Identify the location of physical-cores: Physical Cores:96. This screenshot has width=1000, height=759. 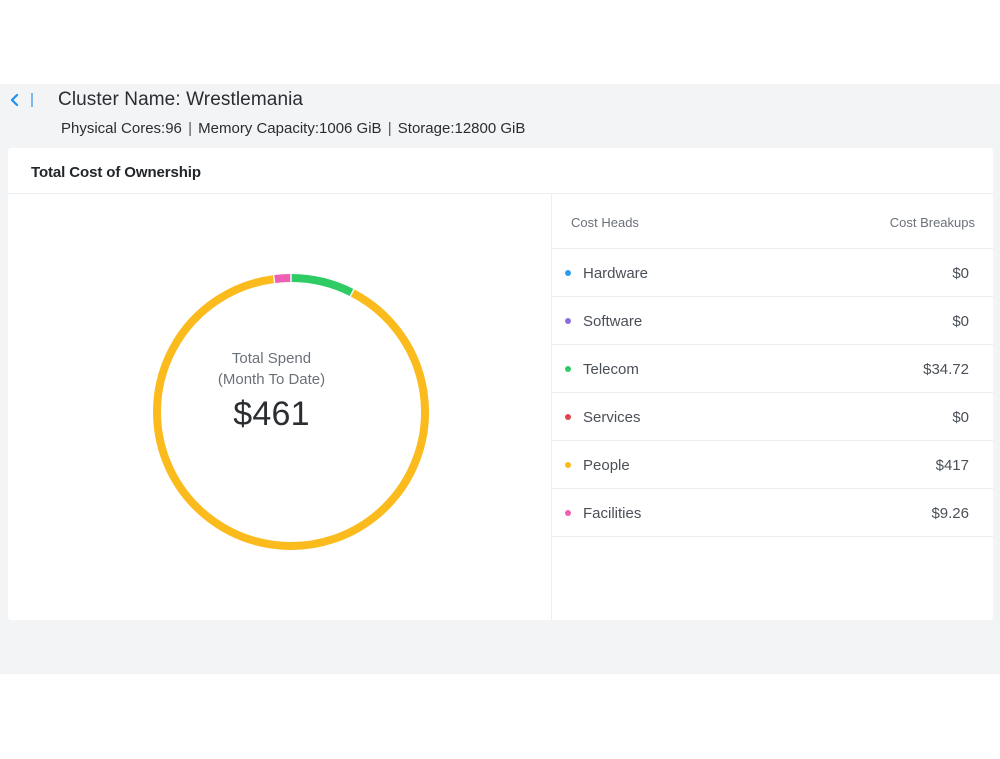
(121, 128).